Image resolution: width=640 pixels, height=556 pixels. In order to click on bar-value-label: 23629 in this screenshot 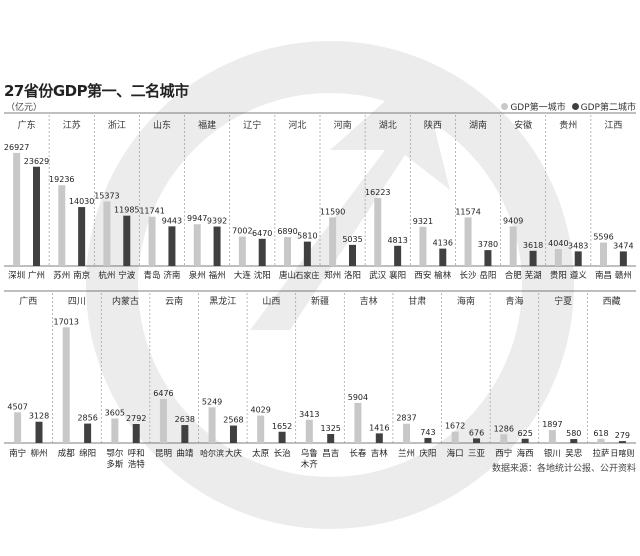, I will do `click(36, 161)`.